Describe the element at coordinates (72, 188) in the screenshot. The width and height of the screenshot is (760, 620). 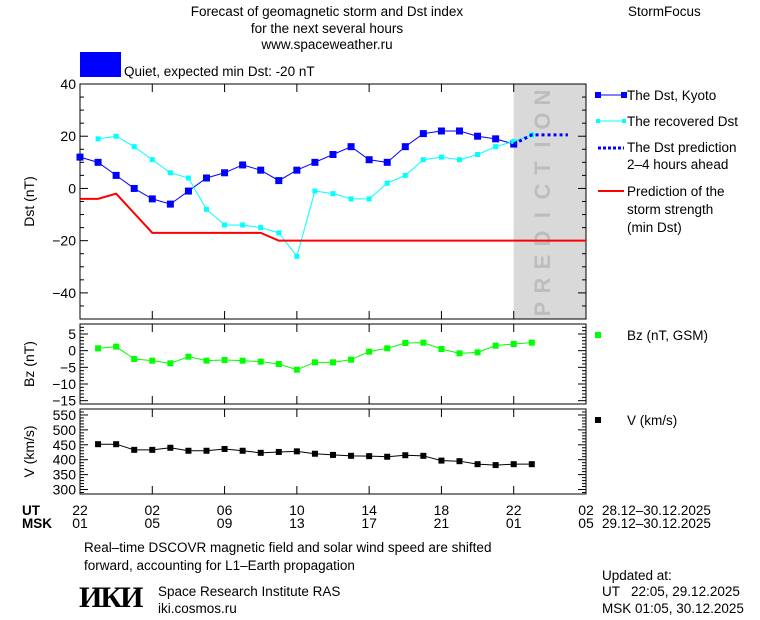
I see `y-tick-label: 0` at that location.